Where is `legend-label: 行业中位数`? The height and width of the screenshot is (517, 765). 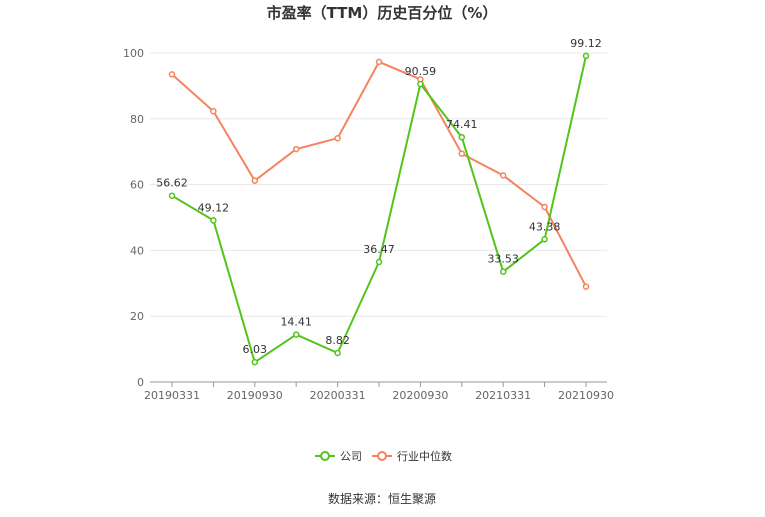
legend-label: 行业中位数 is located at coordinates (424, 456).